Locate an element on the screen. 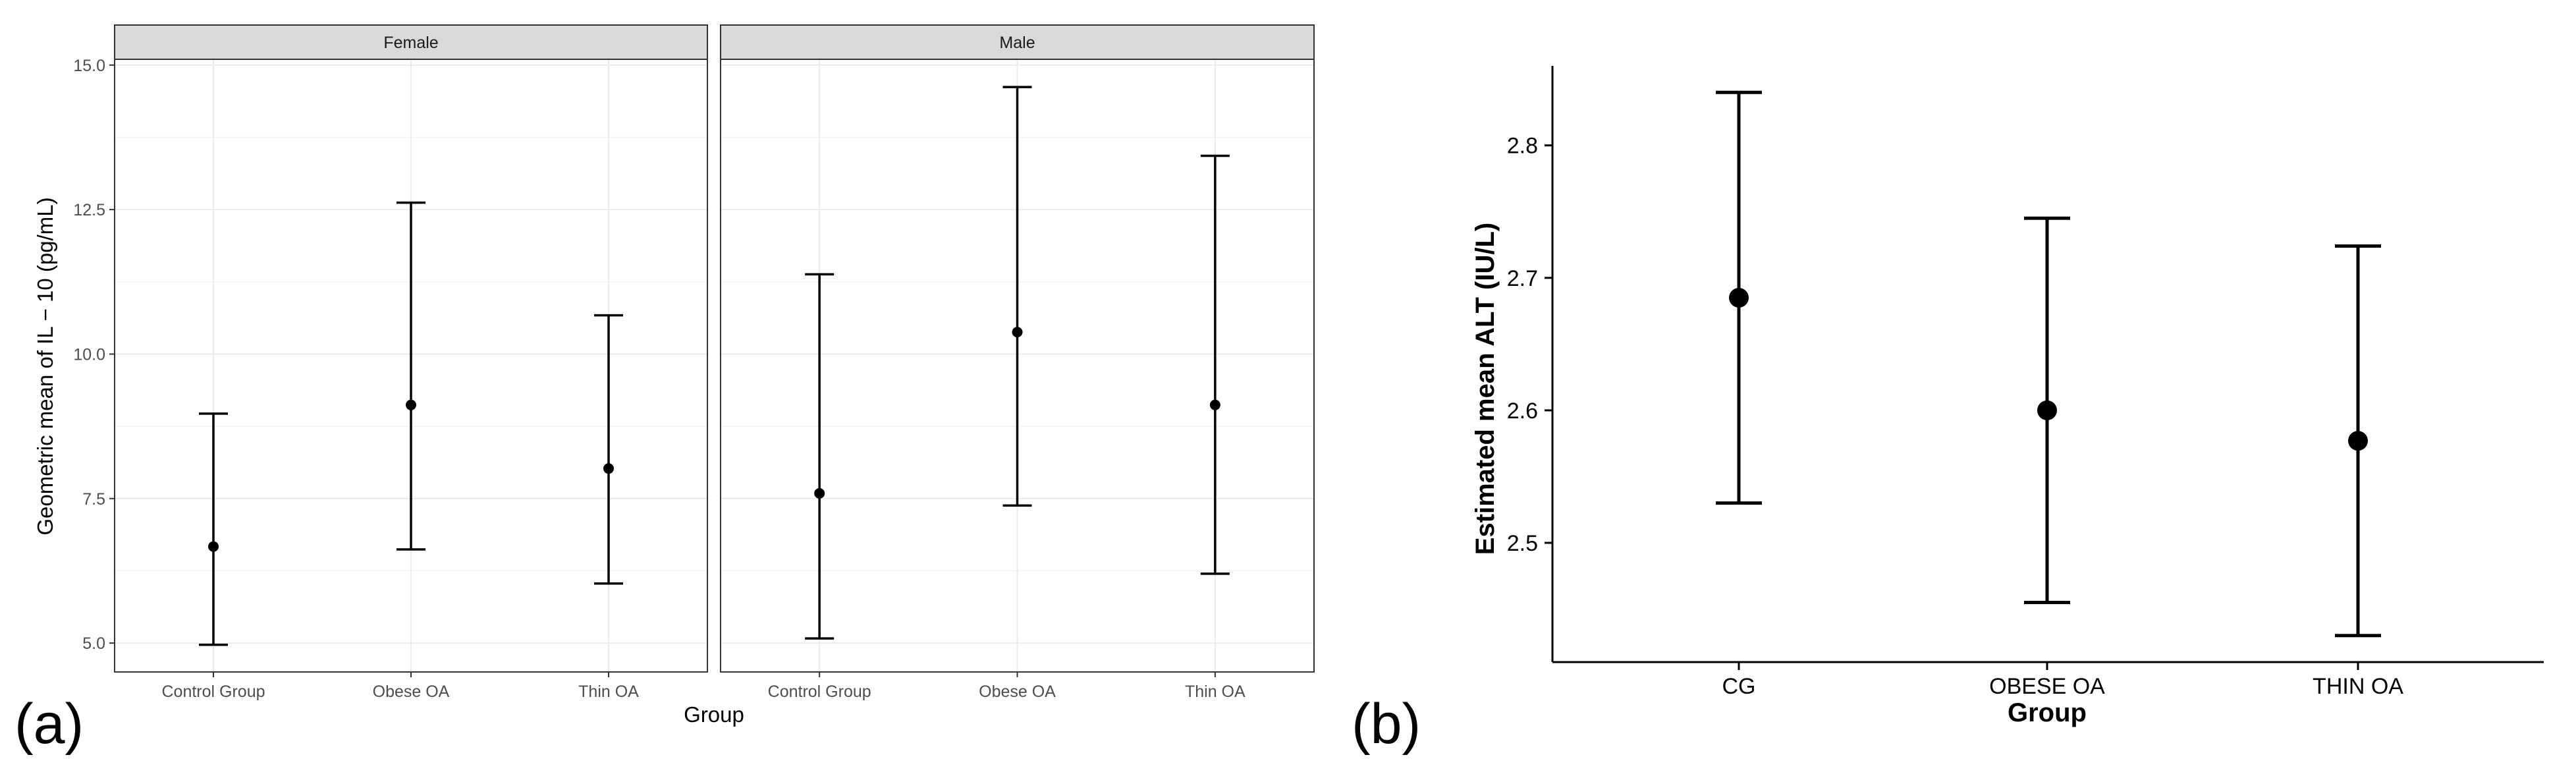  x-tick-label: THIN OA is located at coordinates (2358, 686).